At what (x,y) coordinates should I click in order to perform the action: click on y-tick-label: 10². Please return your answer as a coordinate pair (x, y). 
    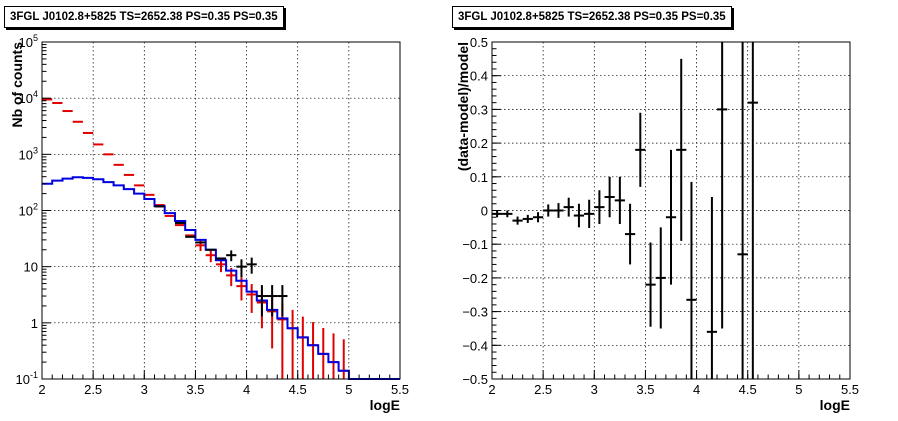
    Looking at the image, I should click on (28, 210).